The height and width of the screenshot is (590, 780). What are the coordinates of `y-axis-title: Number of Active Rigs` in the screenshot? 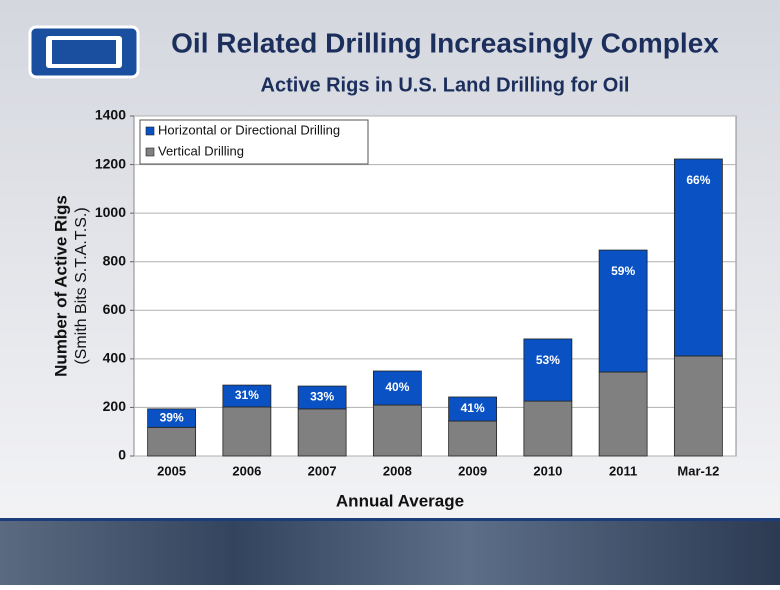 It's located at (60, 286).